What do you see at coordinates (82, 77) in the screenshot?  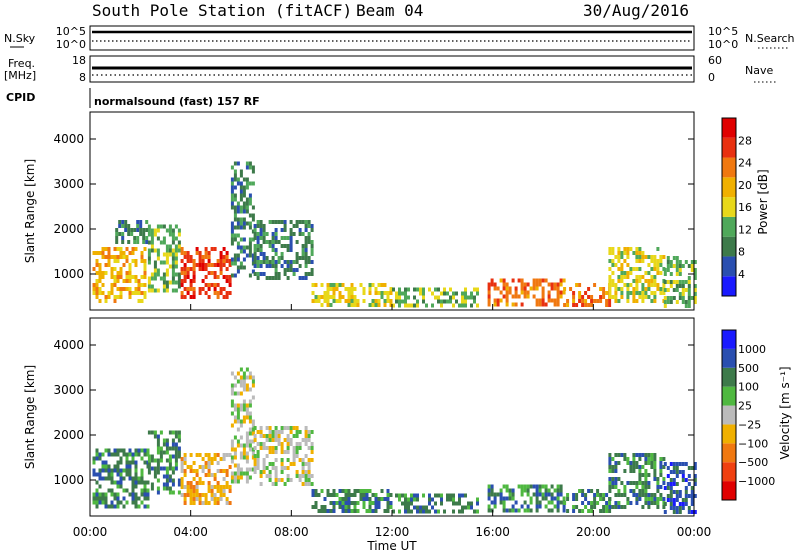 I see `freq-tick-bottom: 8` at bounding box center [82, 77].